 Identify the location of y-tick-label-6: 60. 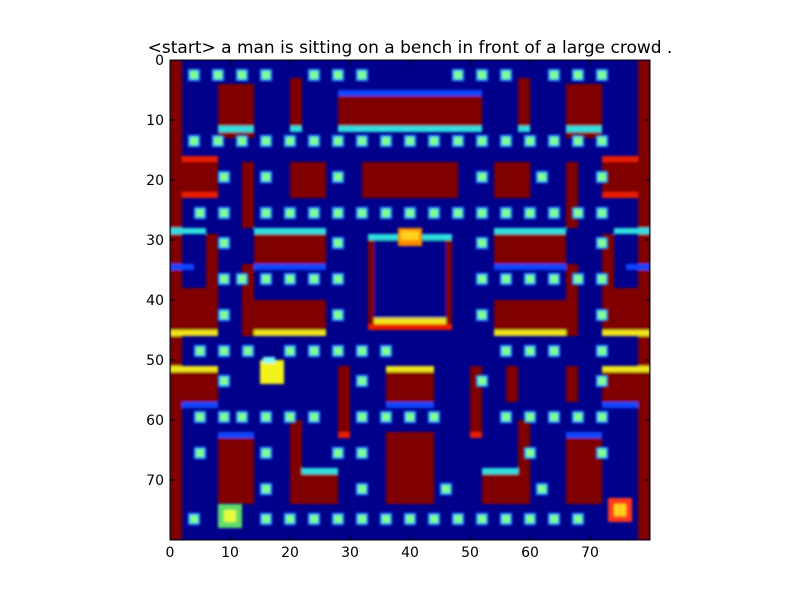
(155, 421).